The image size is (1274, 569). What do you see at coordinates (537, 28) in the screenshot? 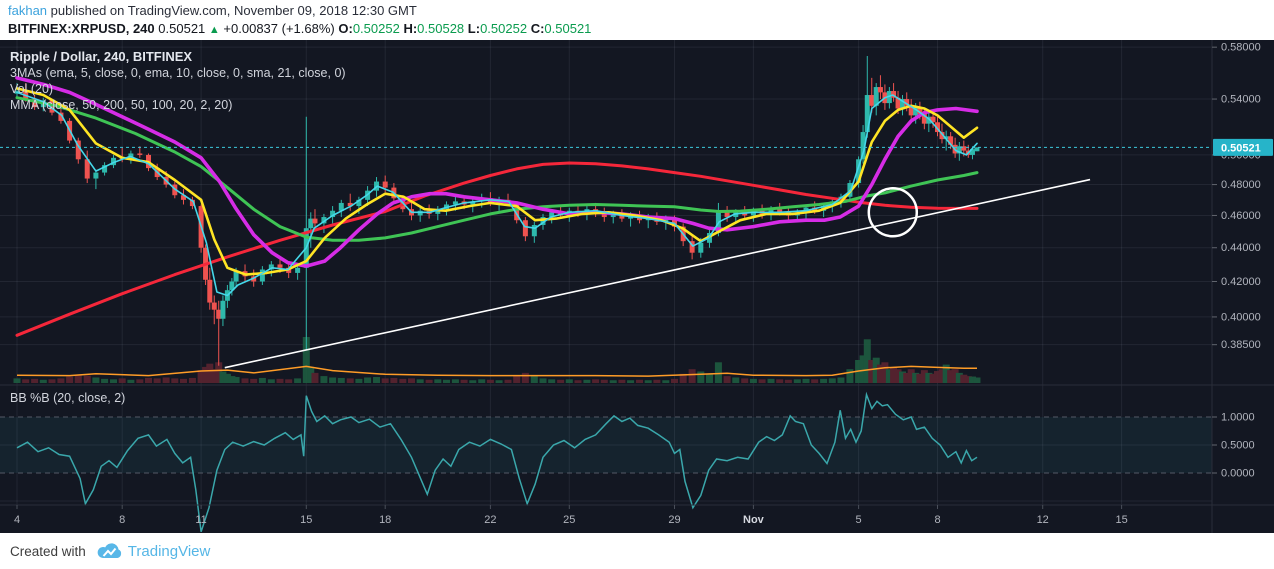
I see `close-label: C:` at bounding box center [537, 28].